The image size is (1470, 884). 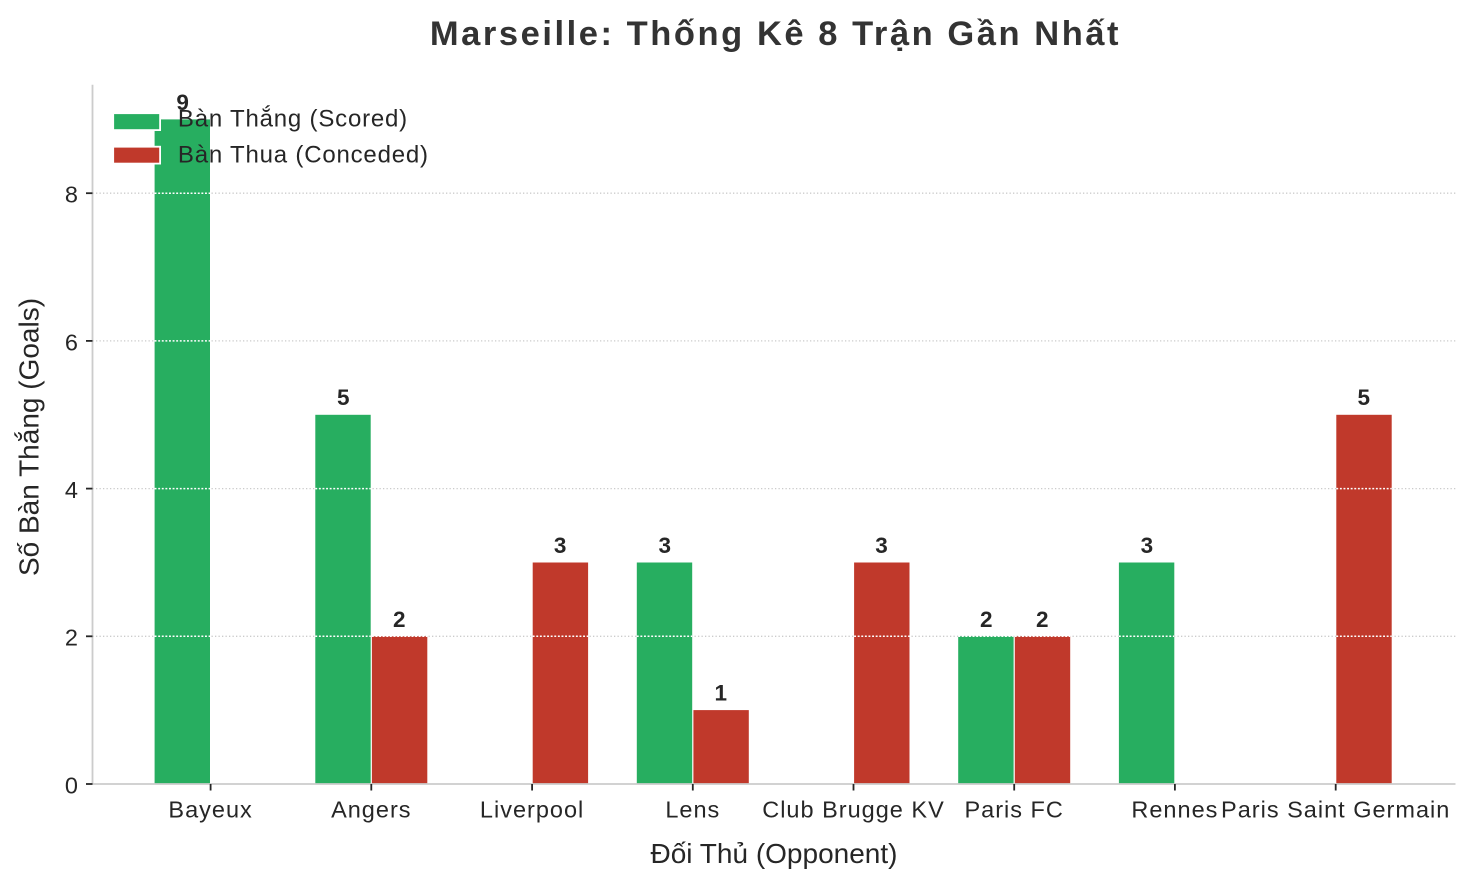 What do you see at coordinates (721, 693) in the screenshot?
I see `svg-text: 1` at bounding box center [721, 693].